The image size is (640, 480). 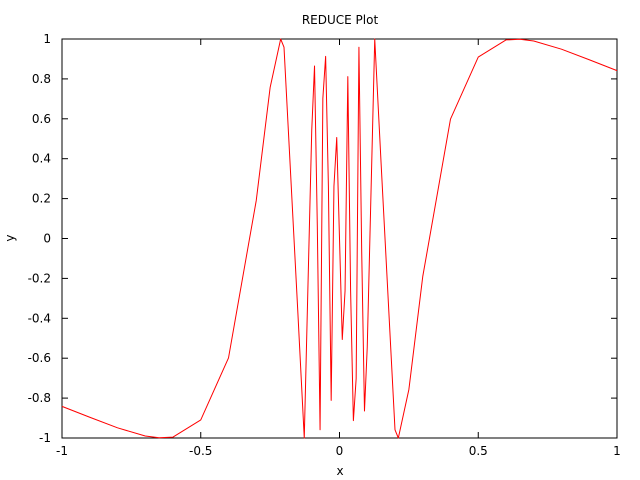 What do you see at coordinates (478, 451) in the screenshot?
I see `x-tick-label: 0.5` at bounding box center [478, 451].